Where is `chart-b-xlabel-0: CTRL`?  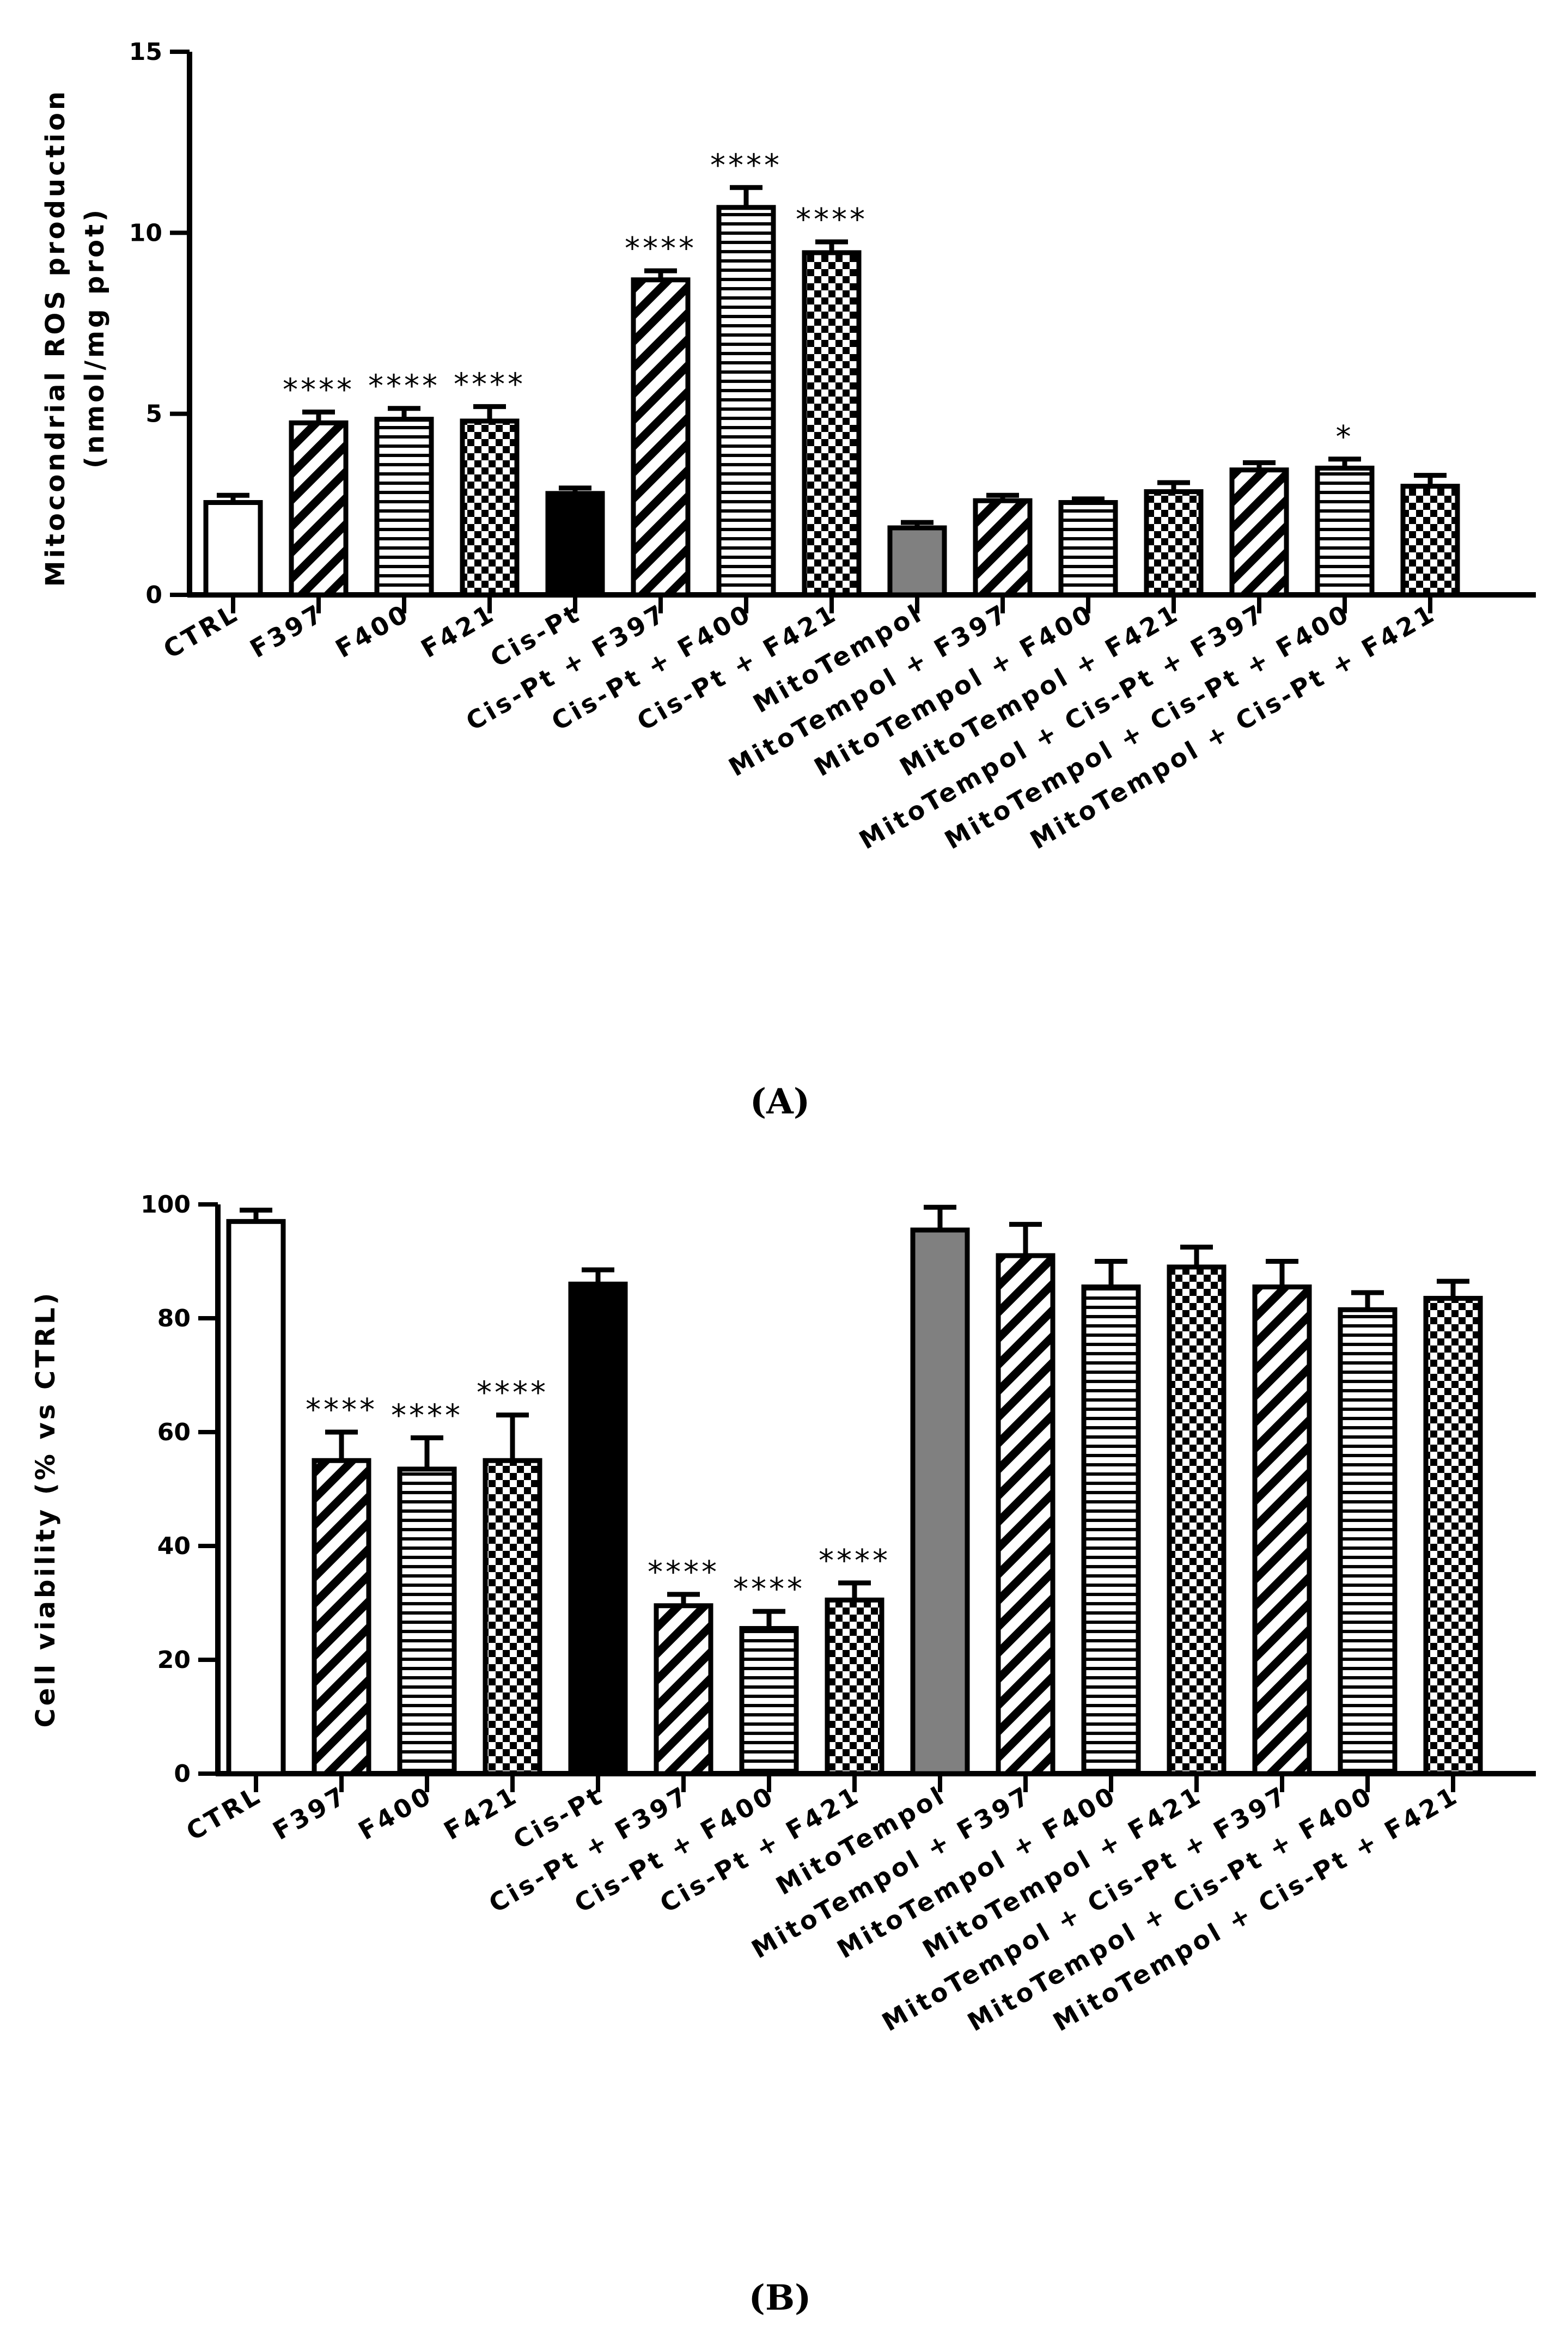 chart-b-xlabel-0: CTRL is located at coordinates (224, 1813).